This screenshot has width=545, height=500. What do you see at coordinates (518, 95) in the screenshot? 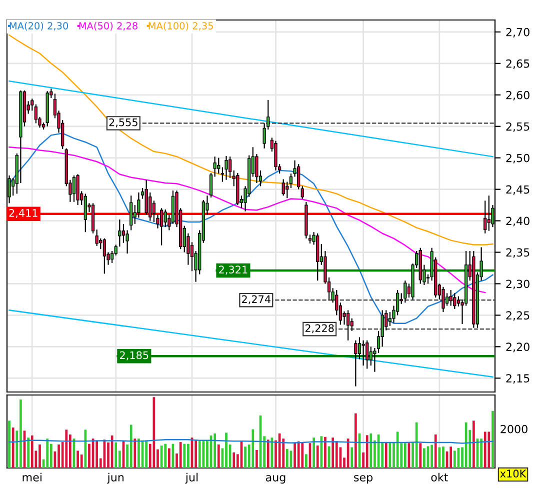
I see `y-tick-label: 2,60` at bounding box center [518, 95].